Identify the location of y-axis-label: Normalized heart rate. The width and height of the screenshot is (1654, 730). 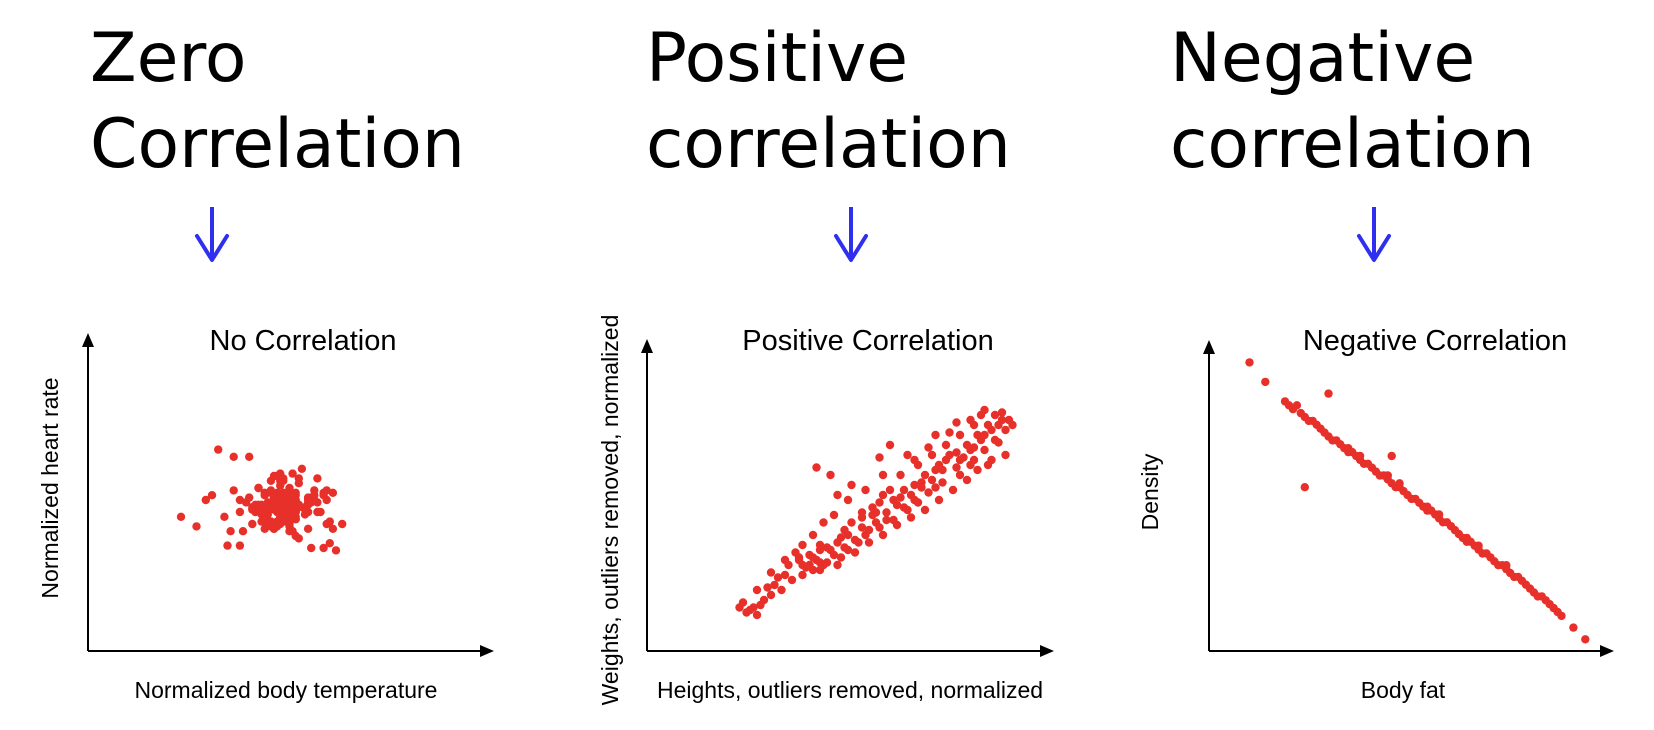
(50, 487).